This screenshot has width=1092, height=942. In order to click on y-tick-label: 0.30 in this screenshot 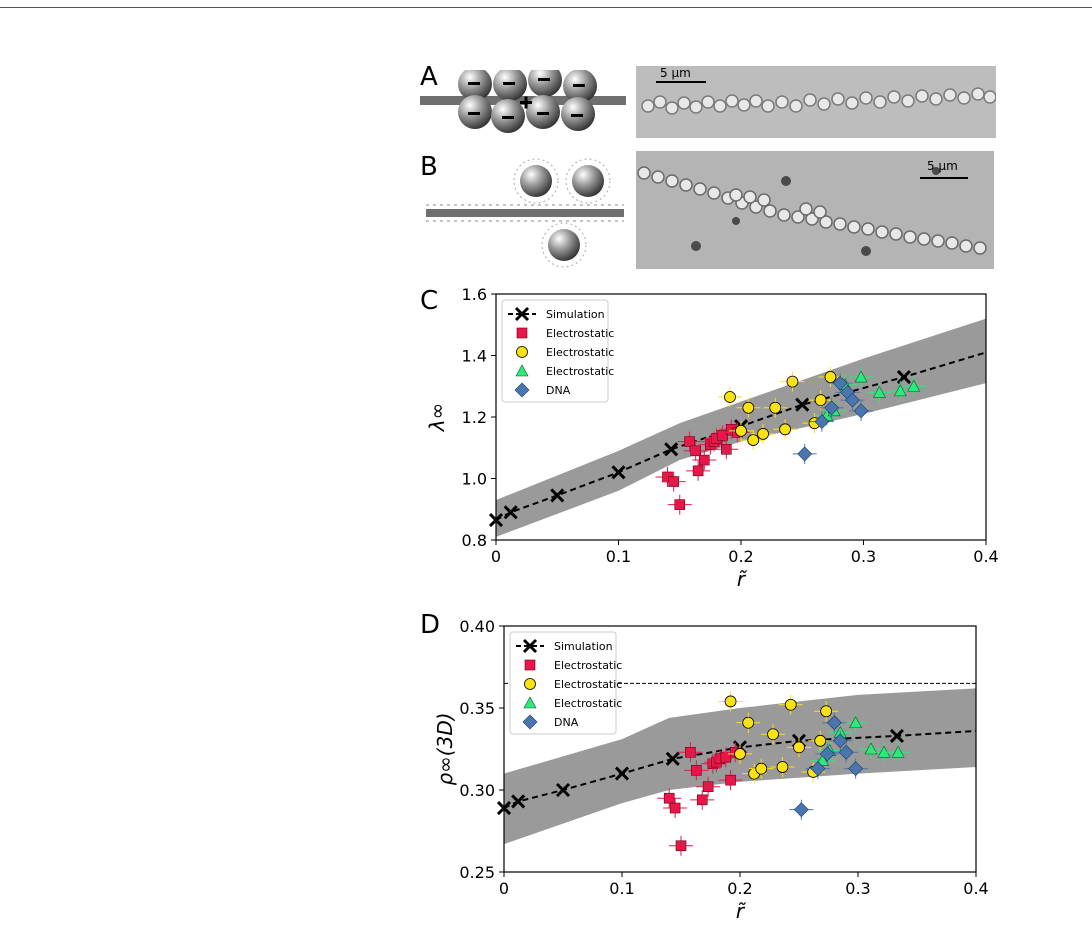, I will do `click(477, 790)`.